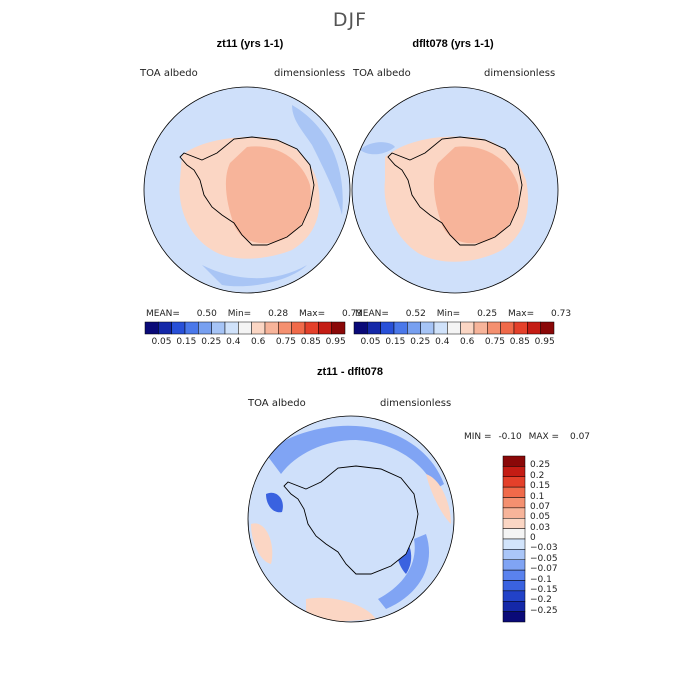 The width and height of the screenshot is (700, 700). I want to click on panel2-units: dimensionless, so click(520, 73).